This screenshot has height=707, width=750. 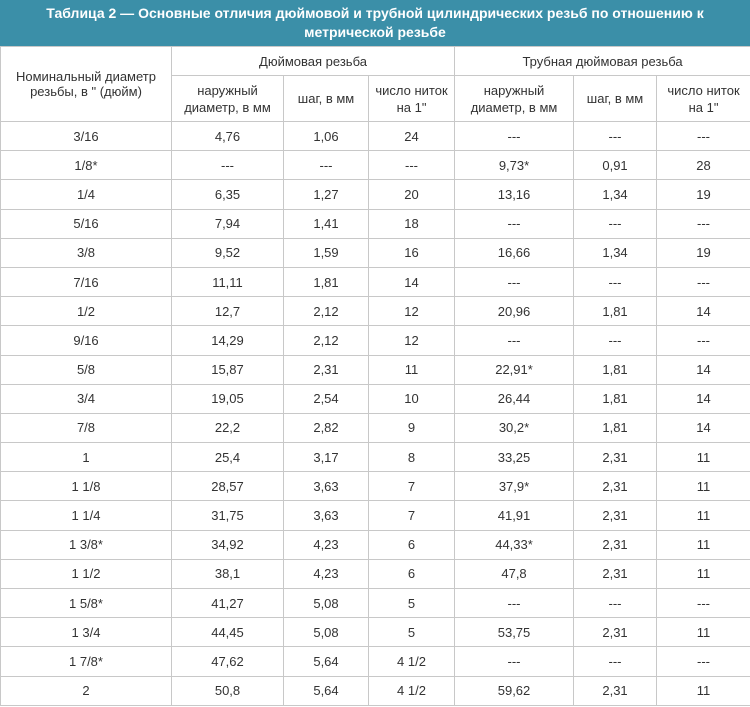 I want to click on table-row: 1 1/4 31,75 3,63 7 41,91 2,31 11, so click(x=375, y=515).